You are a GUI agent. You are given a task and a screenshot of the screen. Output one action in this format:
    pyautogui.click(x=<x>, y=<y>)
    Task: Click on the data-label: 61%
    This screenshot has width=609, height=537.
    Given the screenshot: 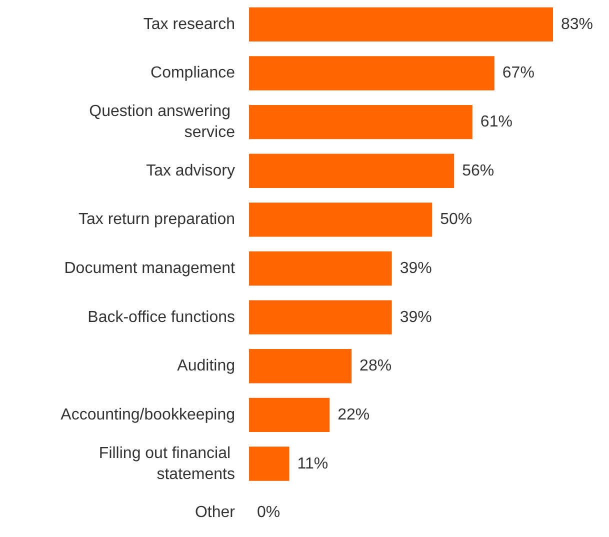 What is the action you would take?
    pyautogui.click(x=496, y=122)
    